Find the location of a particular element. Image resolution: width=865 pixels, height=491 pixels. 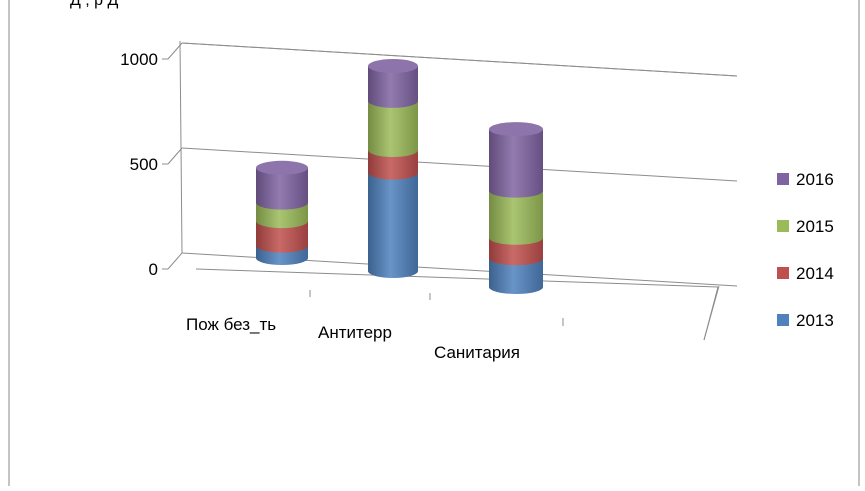

y-tick-label: 1000 is located at coordinates (139, 59).